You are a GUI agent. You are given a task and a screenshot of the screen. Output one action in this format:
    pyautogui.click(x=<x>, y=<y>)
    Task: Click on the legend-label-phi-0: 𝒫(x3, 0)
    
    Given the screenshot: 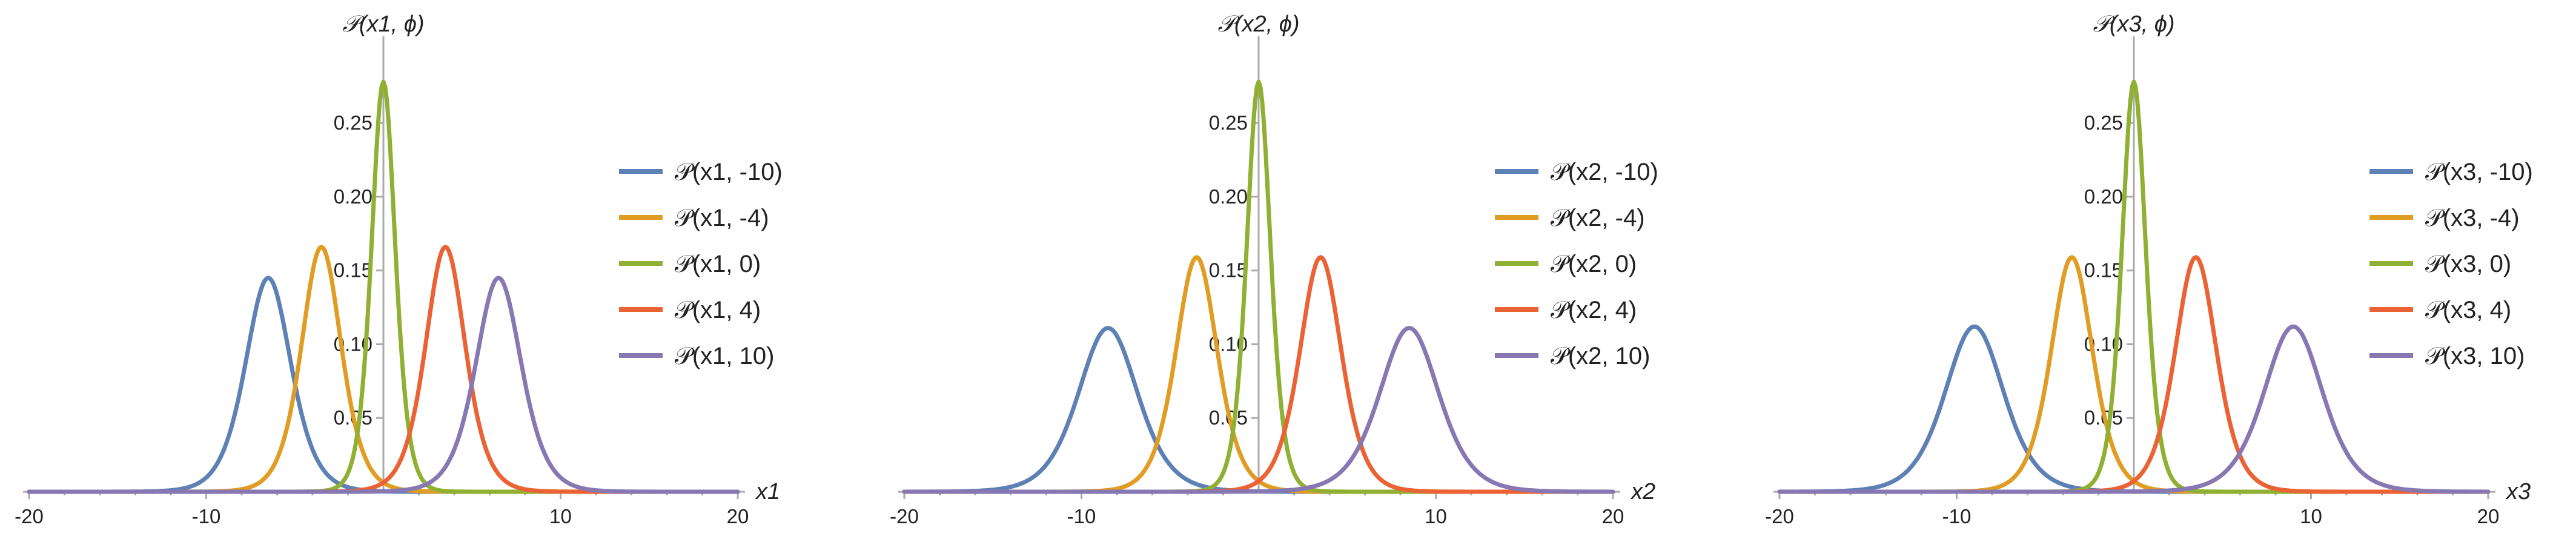 What is the action you would take?
    pyautogui.click(x=2468, y=264)
    